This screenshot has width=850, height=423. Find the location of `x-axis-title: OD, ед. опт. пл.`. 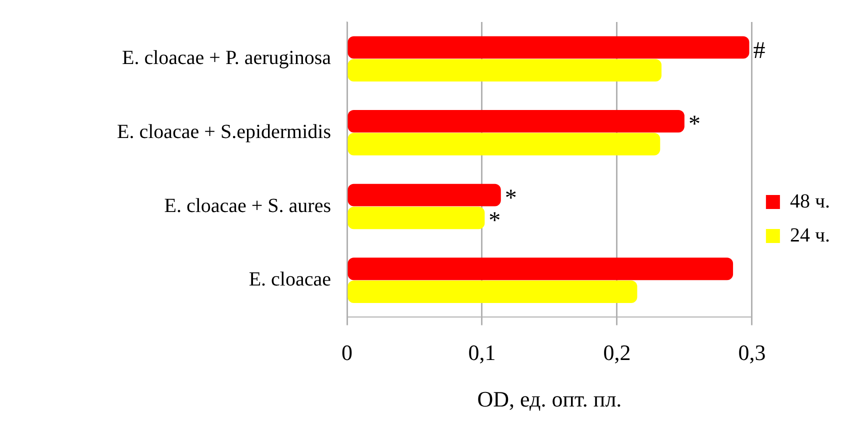

x-axis-title: OD, ед. опт. пл. is located at coordinates (549, 399).